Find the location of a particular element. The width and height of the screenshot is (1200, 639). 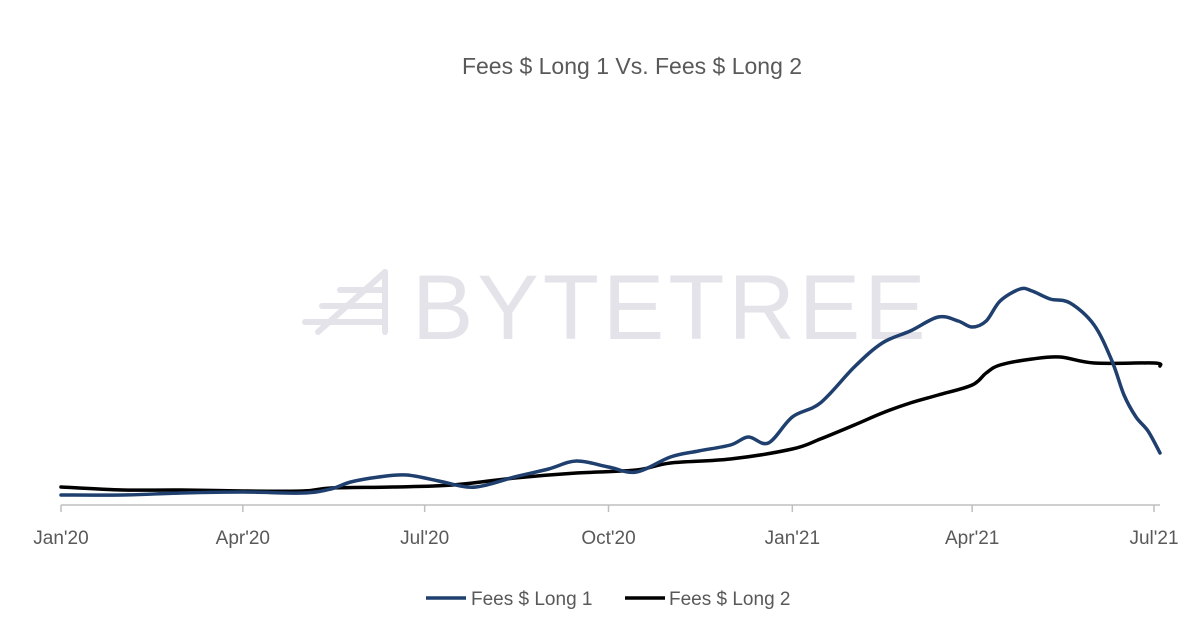

legend-label-long-1: Fees $ Long 1 is located at coordinates (531, 599).